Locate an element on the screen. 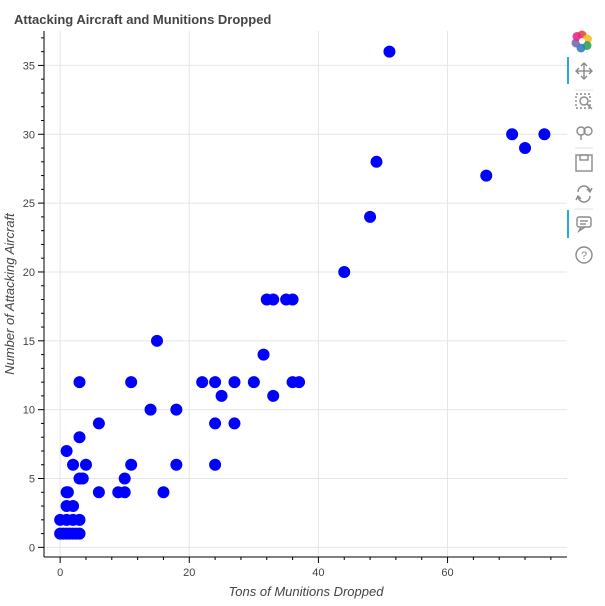 The height and width of the screenshot is (606, 605). y-tick-label: 25 is located at coordinates (29, 204).